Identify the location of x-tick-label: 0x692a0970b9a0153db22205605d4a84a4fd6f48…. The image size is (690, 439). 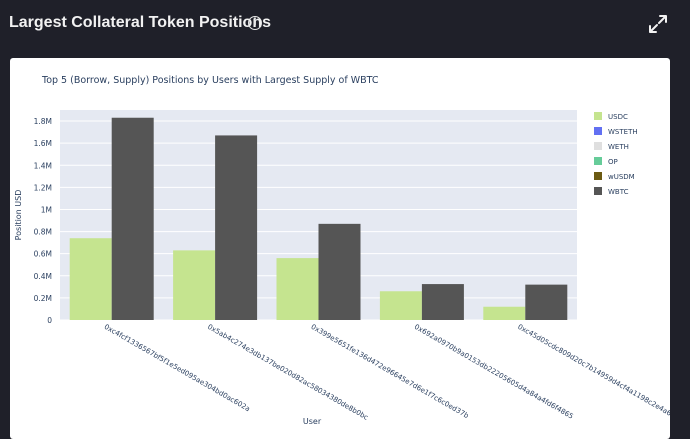
(494, 372).